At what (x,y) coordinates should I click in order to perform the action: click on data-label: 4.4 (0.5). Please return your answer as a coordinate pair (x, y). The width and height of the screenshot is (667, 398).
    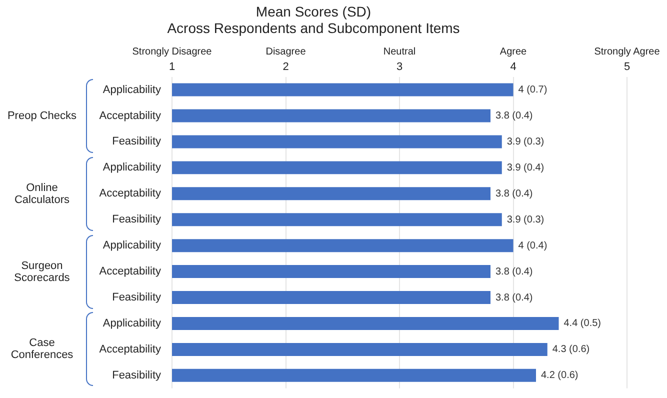
    Looking at the image, I should click on (582, 324).